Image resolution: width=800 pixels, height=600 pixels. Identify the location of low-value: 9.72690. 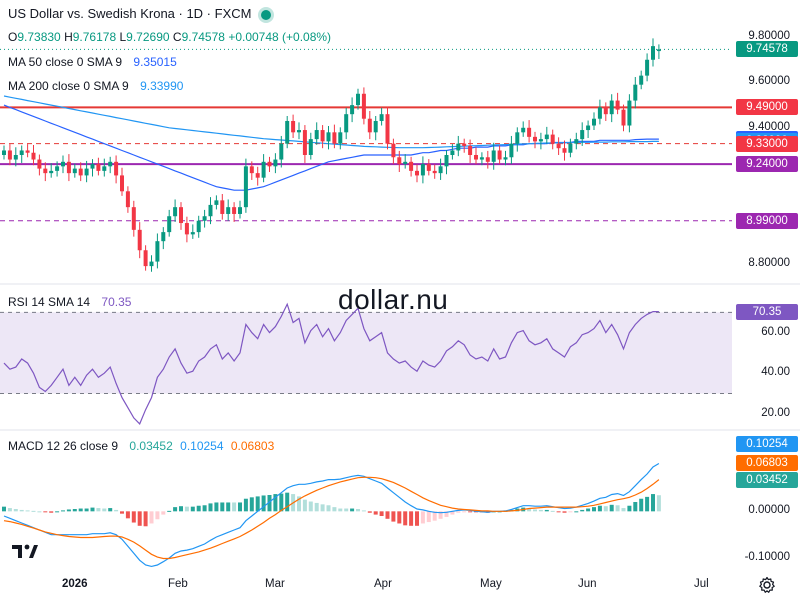
(148, 37).